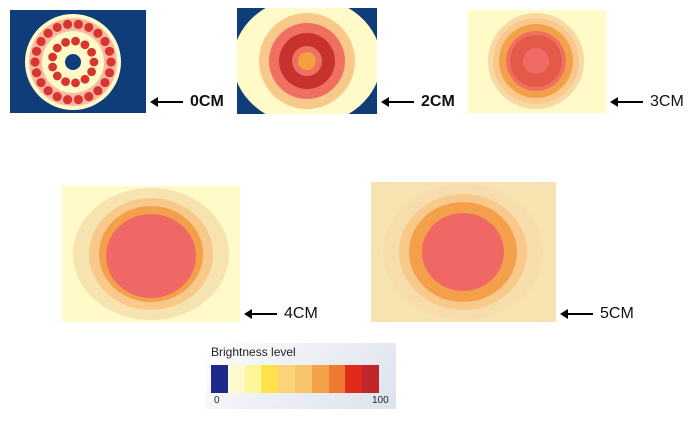 Image resolution: width=694 pixels, height=426 pixels. I want to click on panel-2cm-label: 2CM, so click(418, 102).